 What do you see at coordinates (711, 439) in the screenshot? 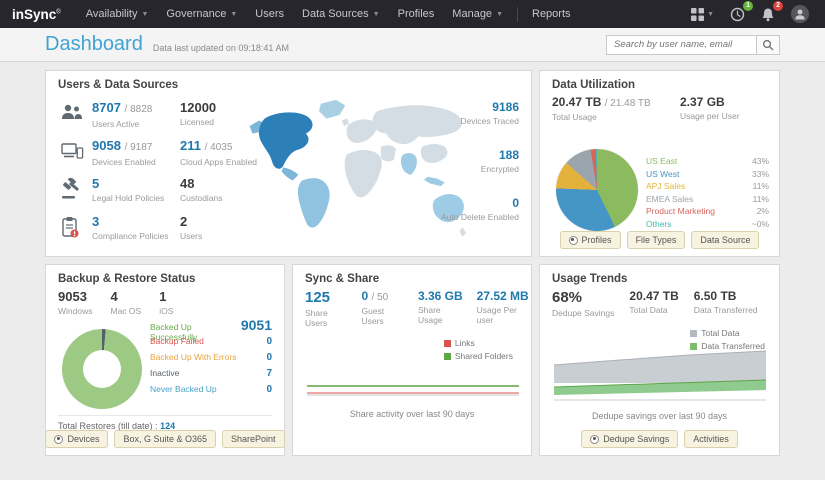
I see `toggle-activities: Activities` at bounding box center [711, 439].